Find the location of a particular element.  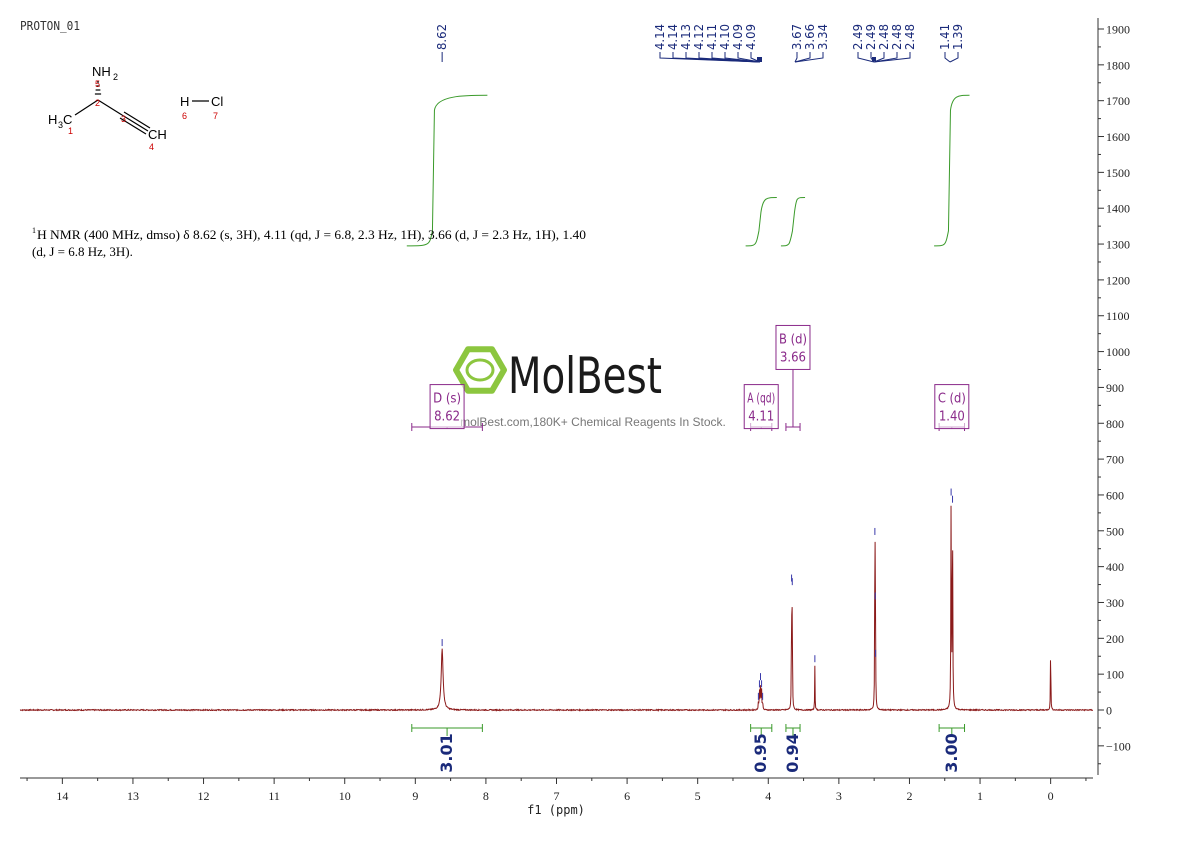

multiplet-shift: 4.11 is located at coordinates (761, 417).